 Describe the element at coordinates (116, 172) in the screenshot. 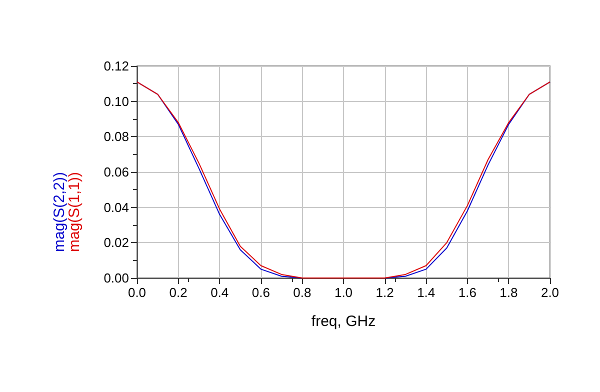

I see `y-tick-label: 0.06` at that location.